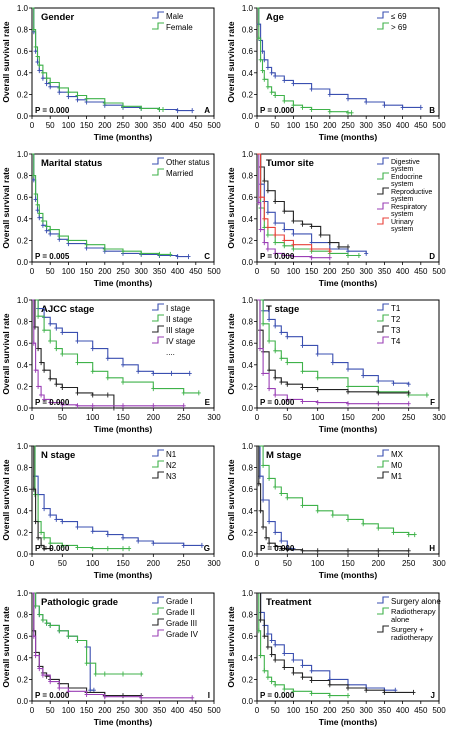 The image size is (450, 732). I want to click on y-tick-label: 0.8, so click(23, 468).